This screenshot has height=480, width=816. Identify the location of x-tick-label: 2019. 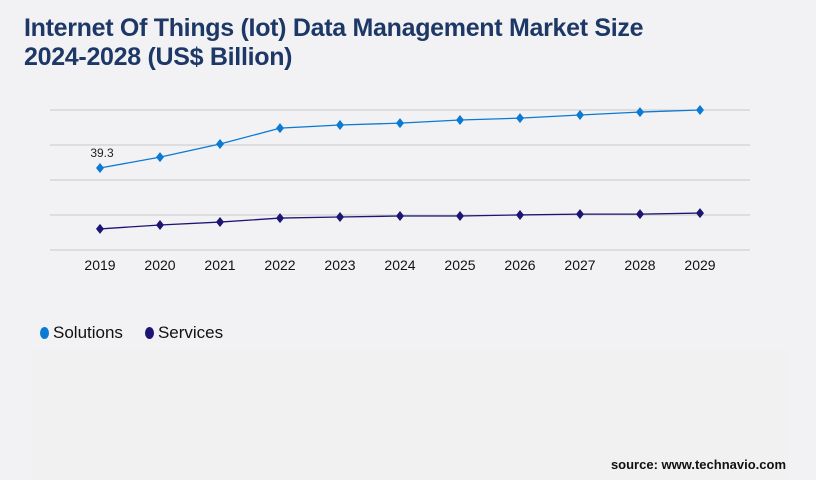
(99, 265).